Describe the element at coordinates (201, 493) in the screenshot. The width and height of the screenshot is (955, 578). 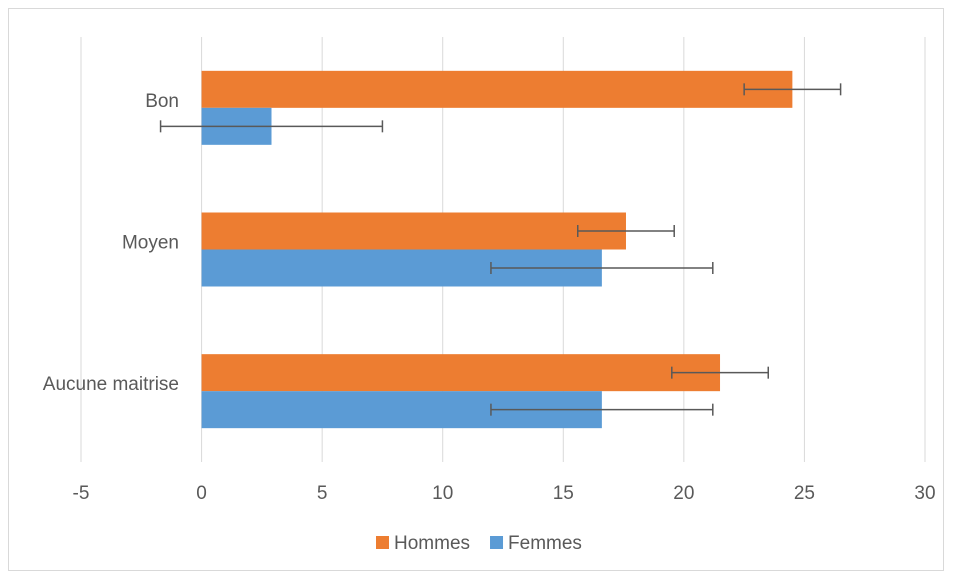
I see `x-tick-label-0: 0` at that location.